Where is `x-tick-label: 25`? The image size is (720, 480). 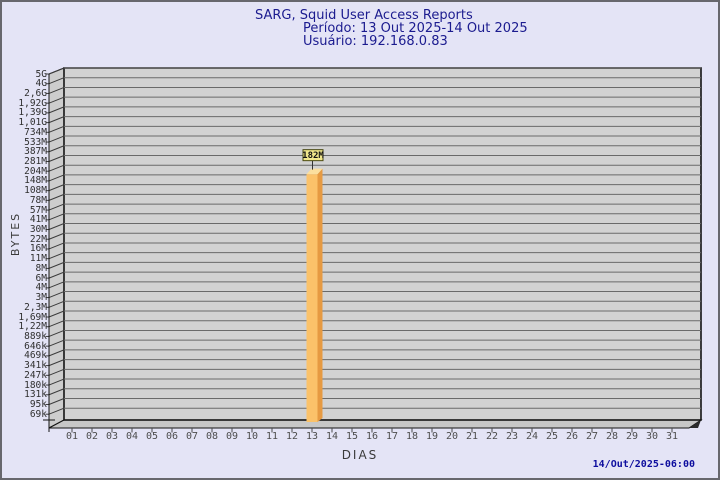
x-tick-label: 25 is located at coordinates (552, 436).